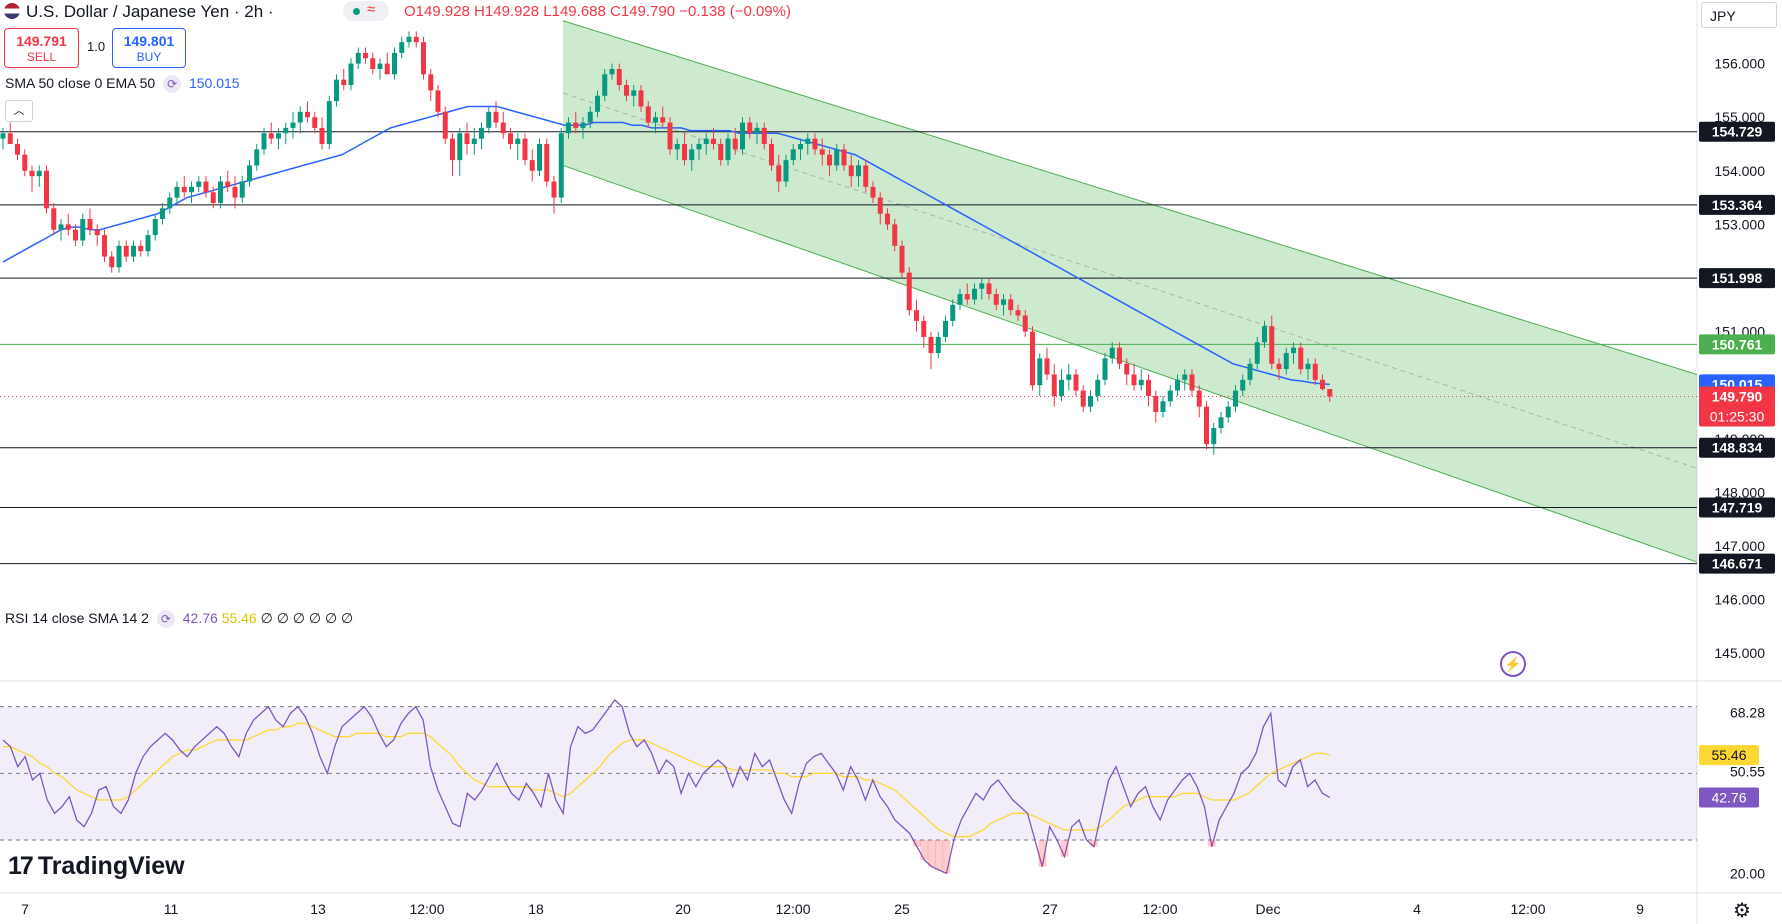 The height and width of the screenshot is (924, 1782). What do you see at coordinates (366, 11) in the screenshot?
I see `market-status-pill: ≈` at bounding box center [366, 11].